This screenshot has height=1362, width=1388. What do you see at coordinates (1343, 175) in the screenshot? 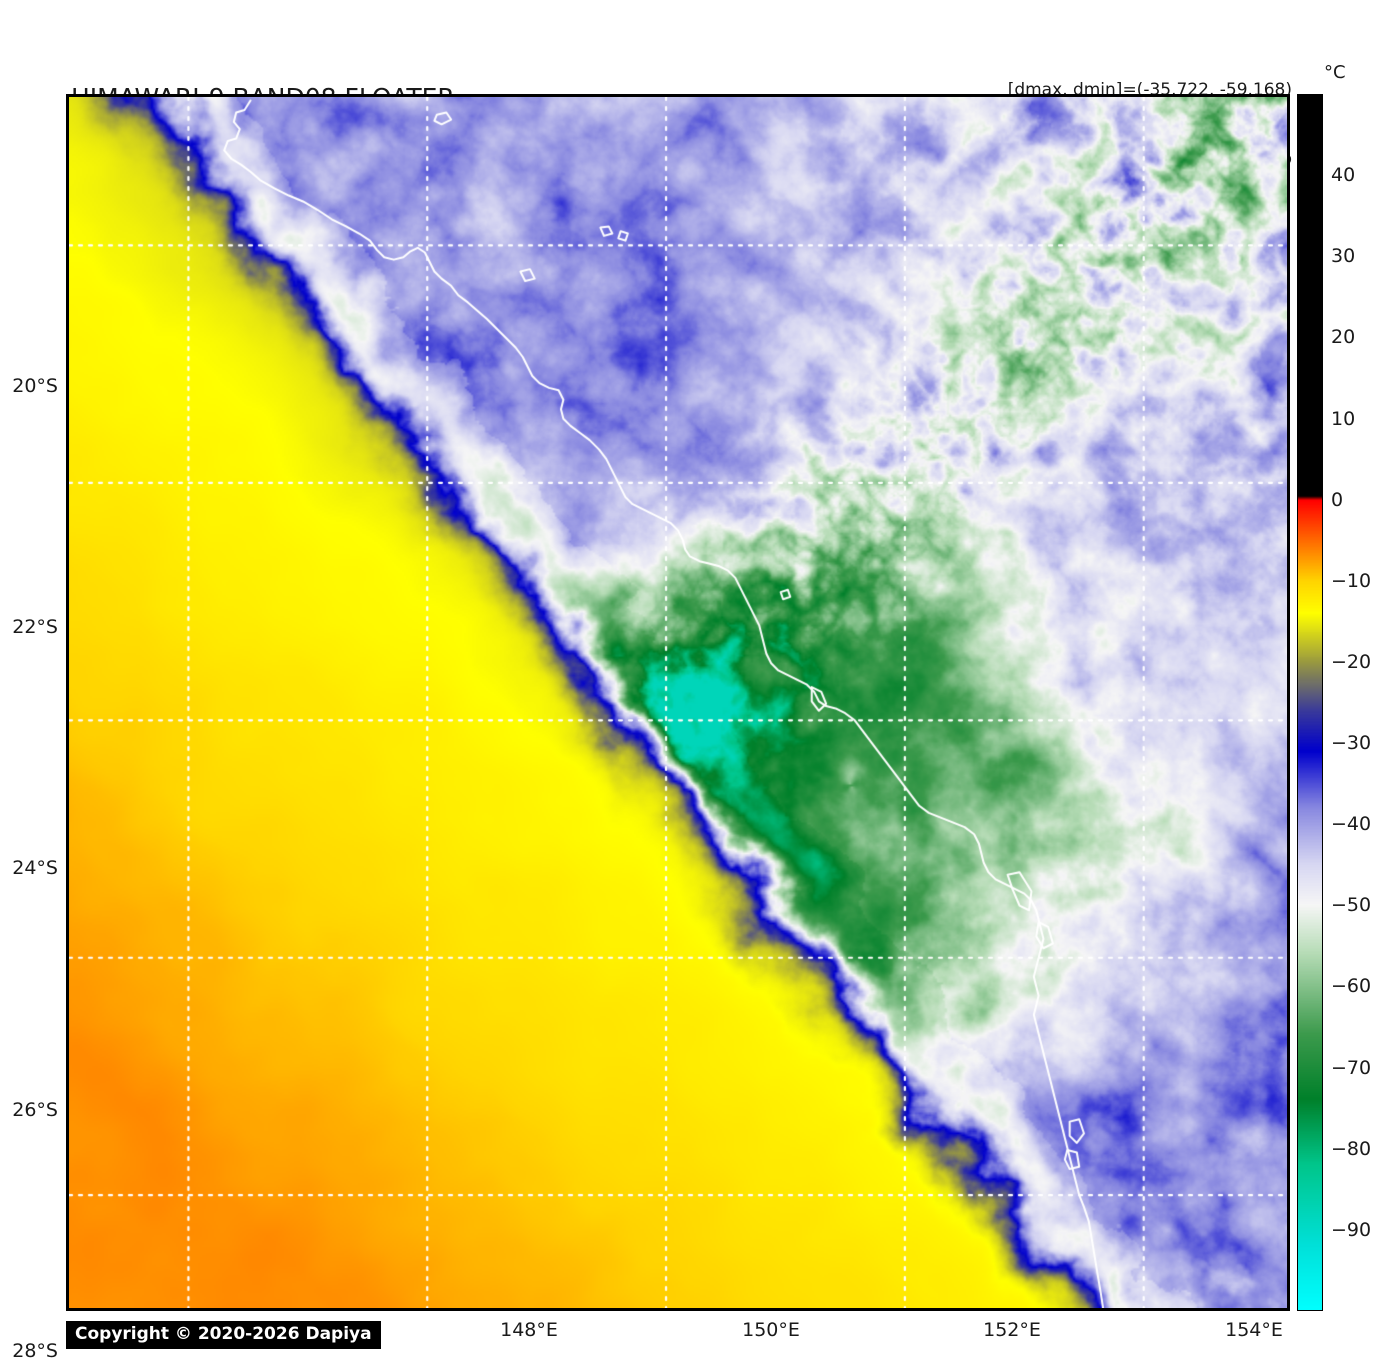
I see `colorbar-tick-label: 40` at bounding box center [1343, 175].